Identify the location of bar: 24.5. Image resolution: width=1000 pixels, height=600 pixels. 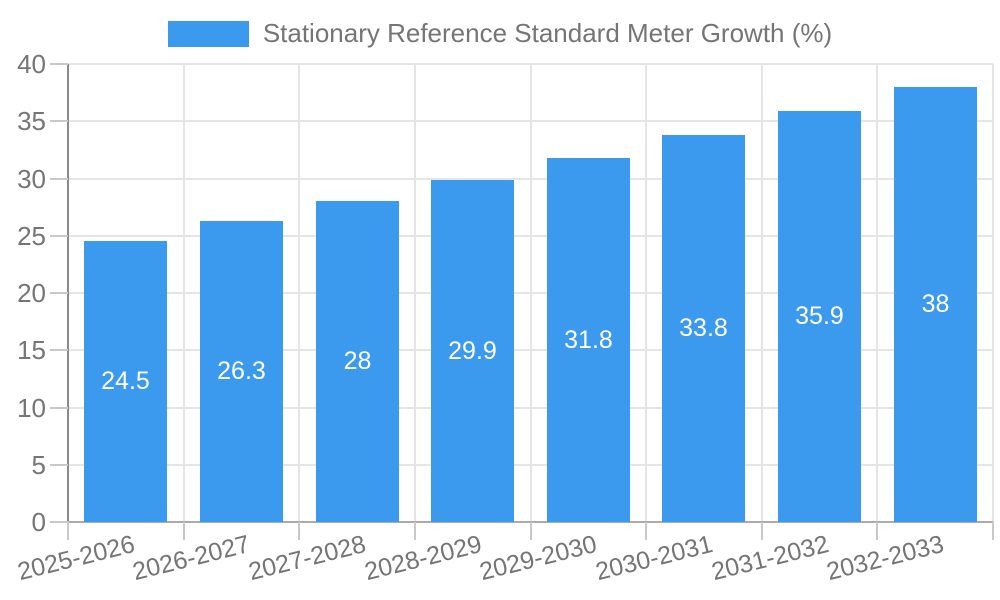
(125, 381).